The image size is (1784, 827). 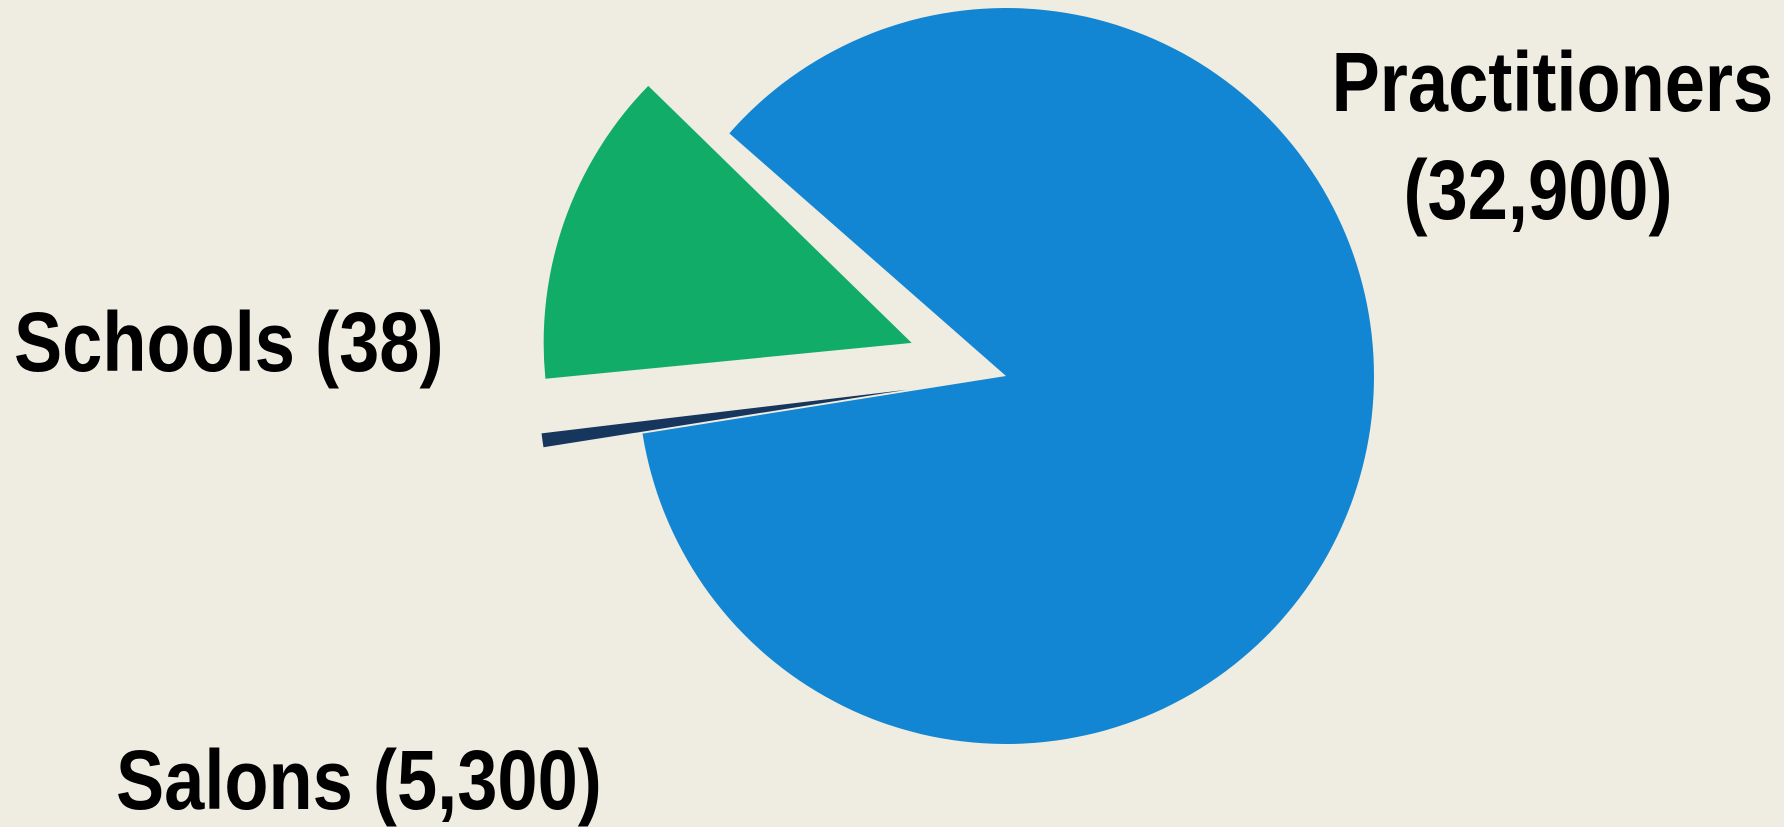 I want to click on label-salons: Salons (5,300), so click(x=359, y=776).